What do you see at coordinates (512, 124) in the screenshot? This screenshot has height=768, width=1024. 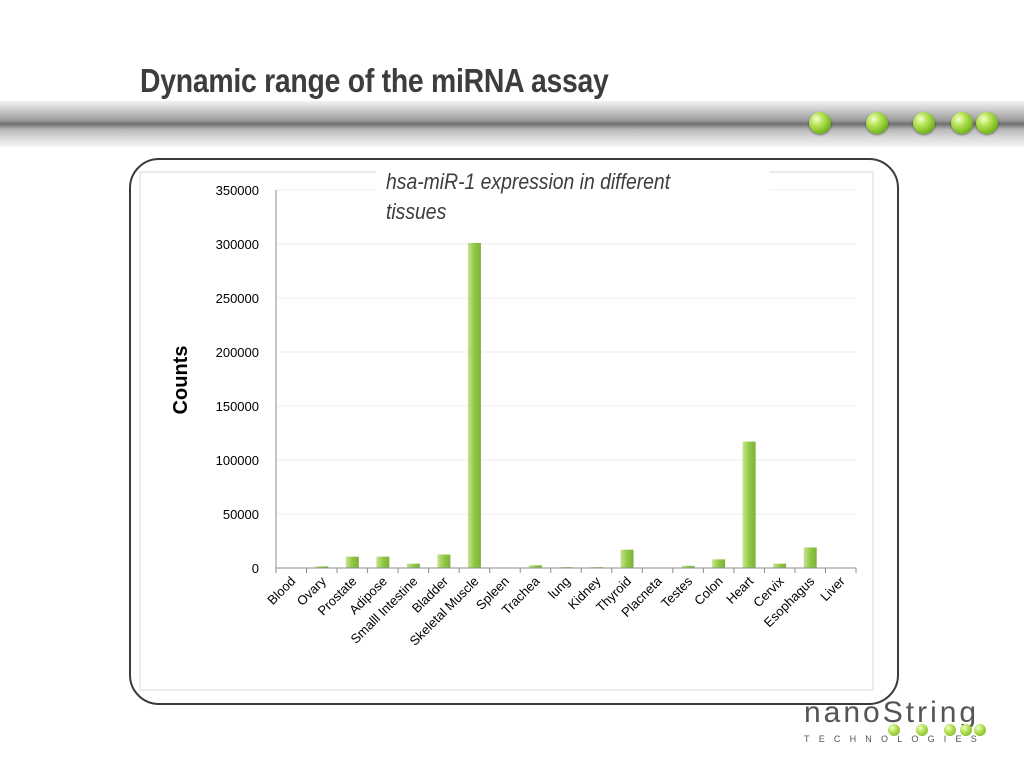 I see `header-band` at bounding box center [512, 124].